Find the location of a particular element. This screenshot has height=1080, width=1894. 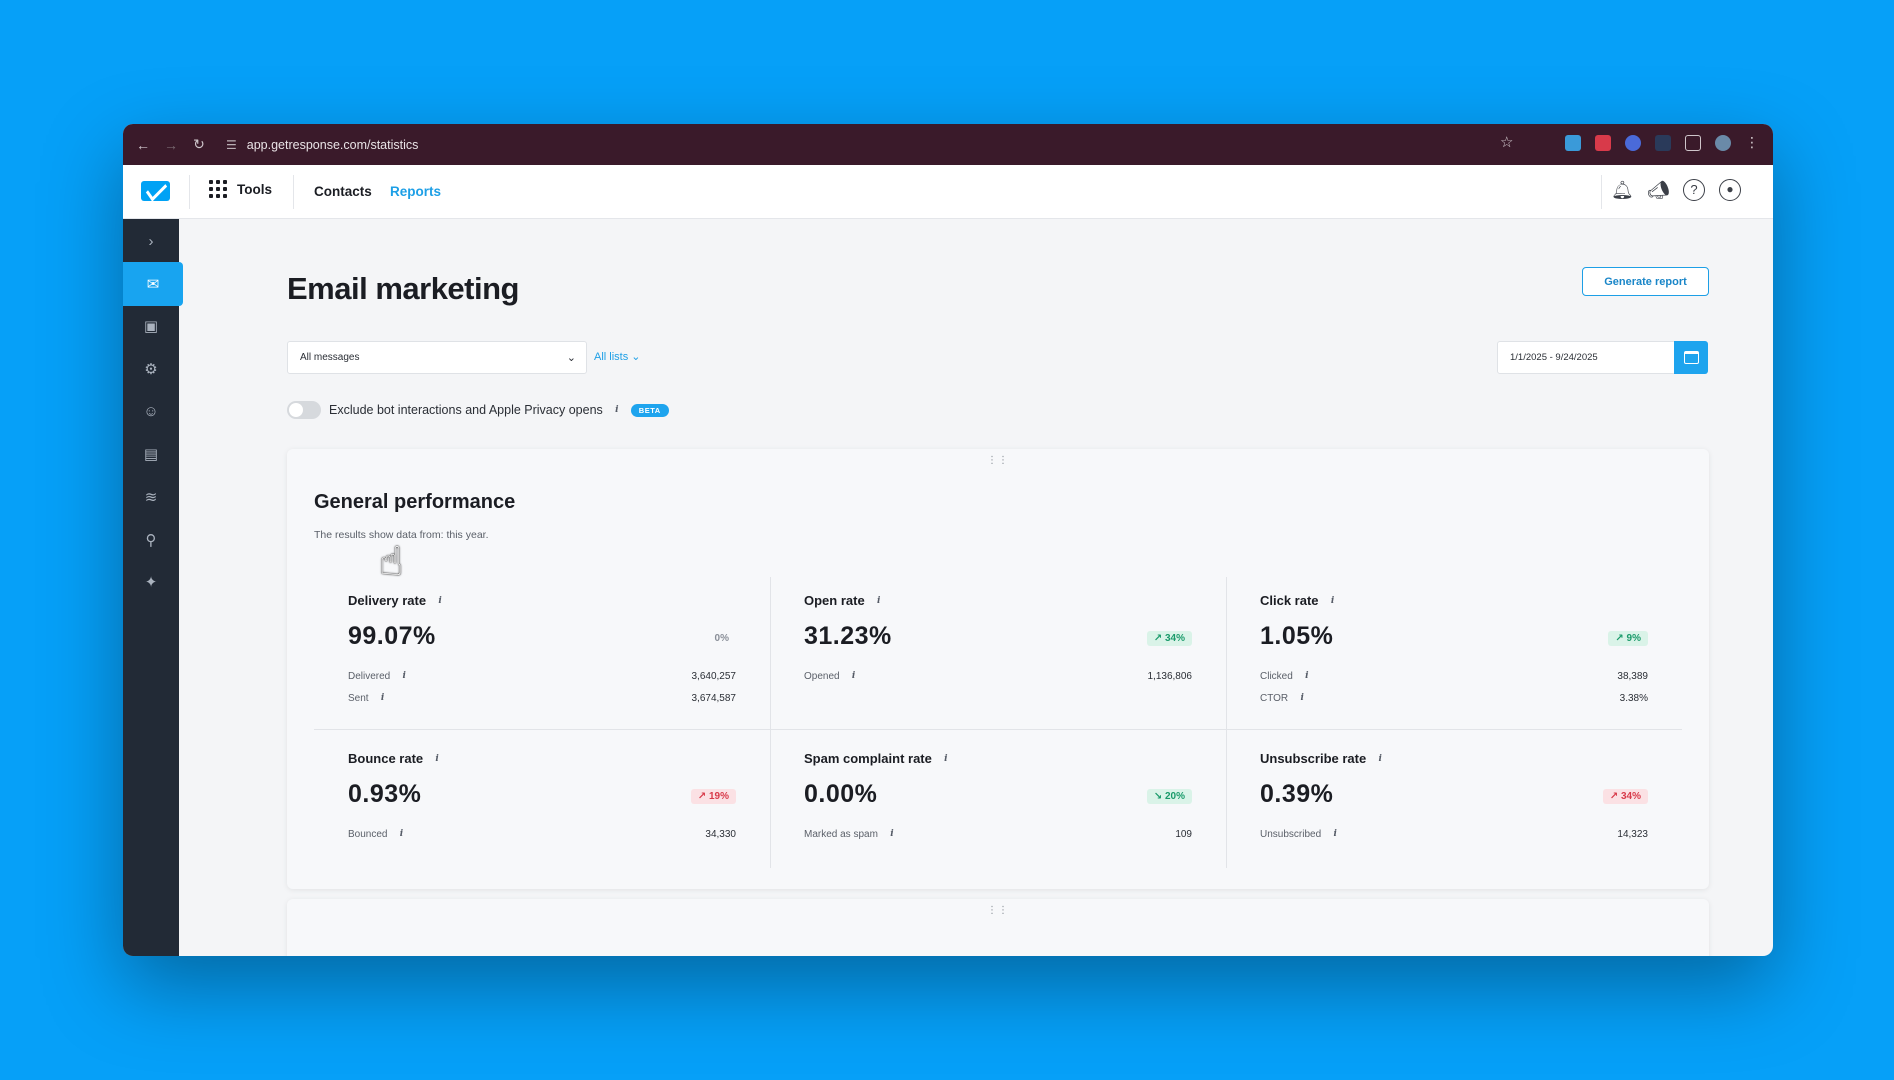

tools-label: Tools is located at coordinates (254, 189).